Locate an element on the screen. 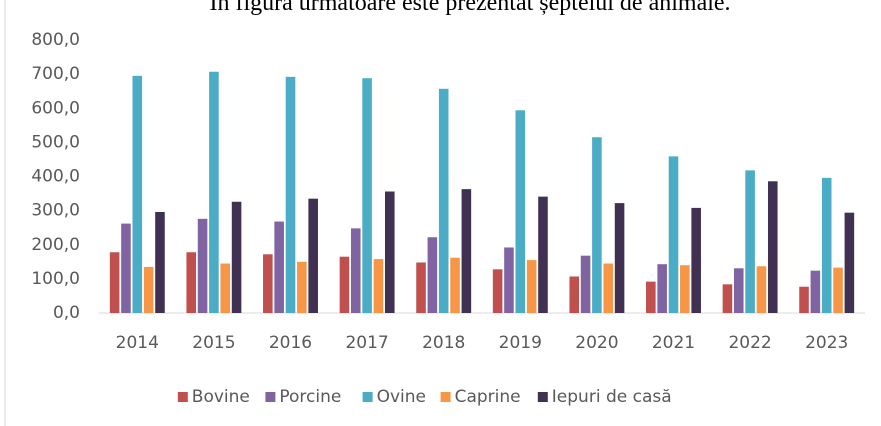 This screenshot has width=881, height=426. y-tick-label: 500,0 is located at coordinates (55, 142).